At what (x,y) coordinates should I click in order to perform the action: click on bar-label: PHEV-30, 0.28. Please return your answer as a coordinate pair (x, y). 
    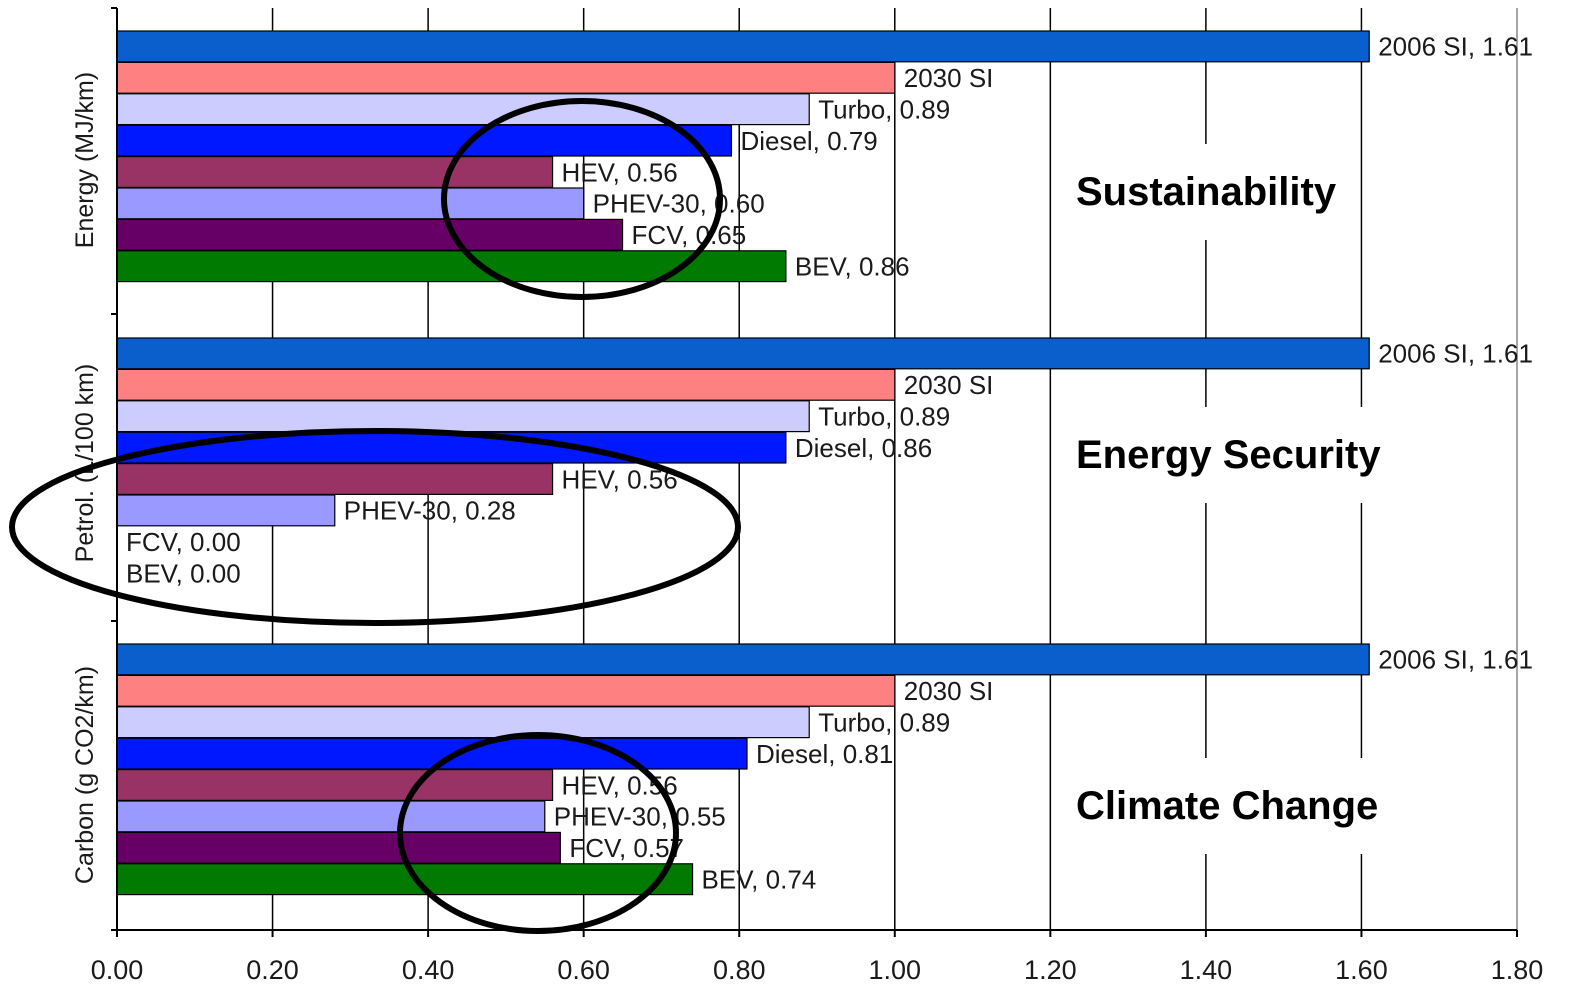
    Looking at the image, I should click on (430, 511).